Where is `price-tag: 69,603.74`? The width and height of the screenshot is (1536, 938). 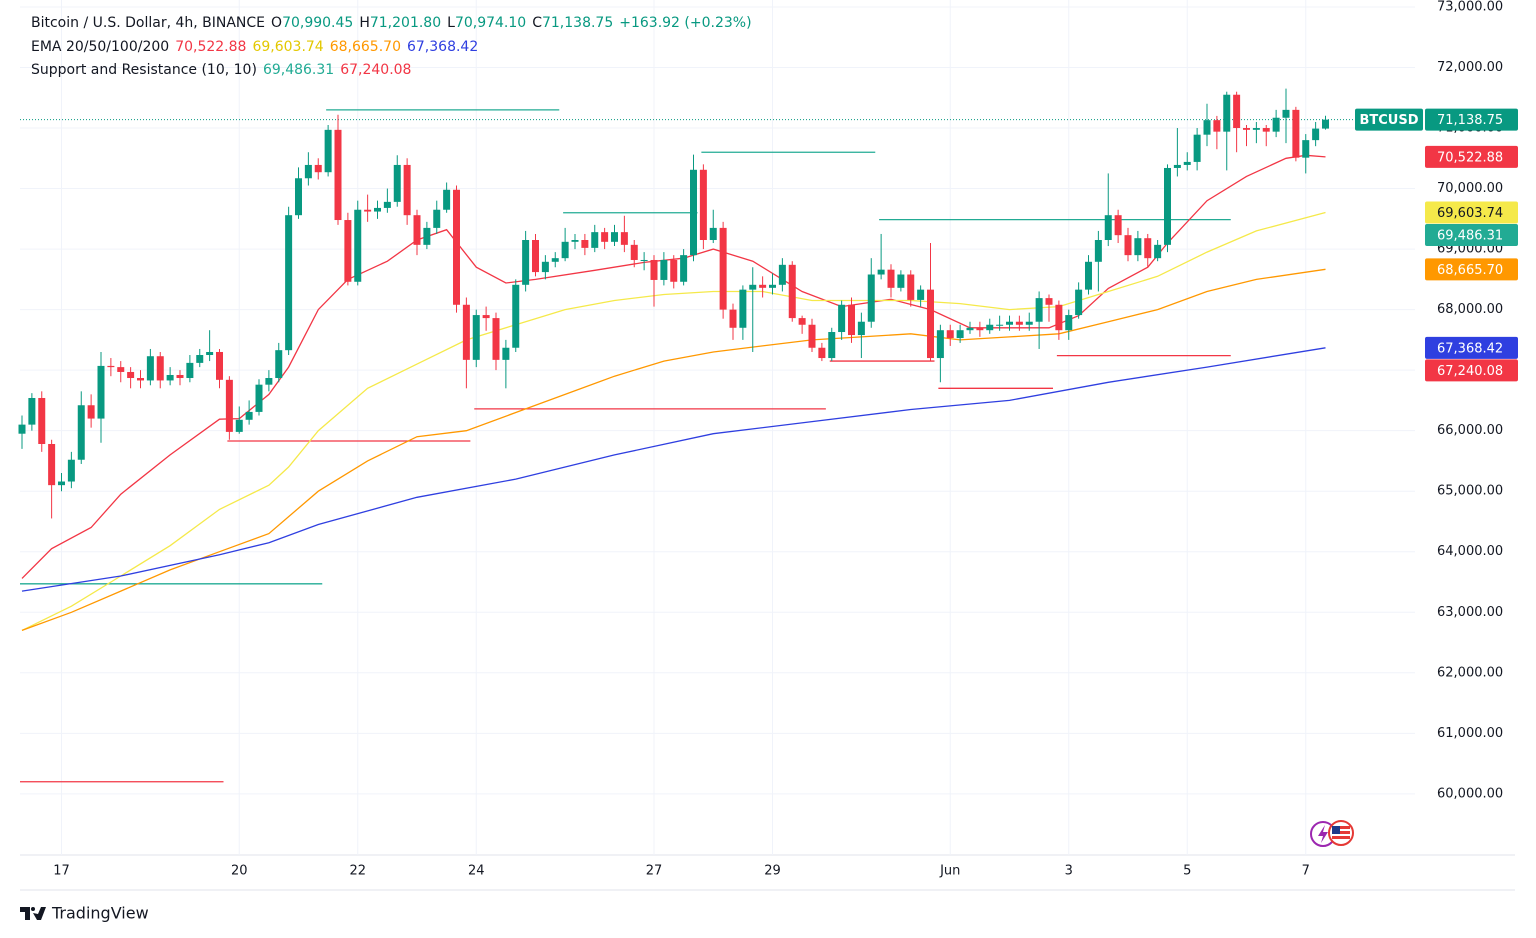
price-tag: 69,603.74 is located at coordinates (1471, 212).